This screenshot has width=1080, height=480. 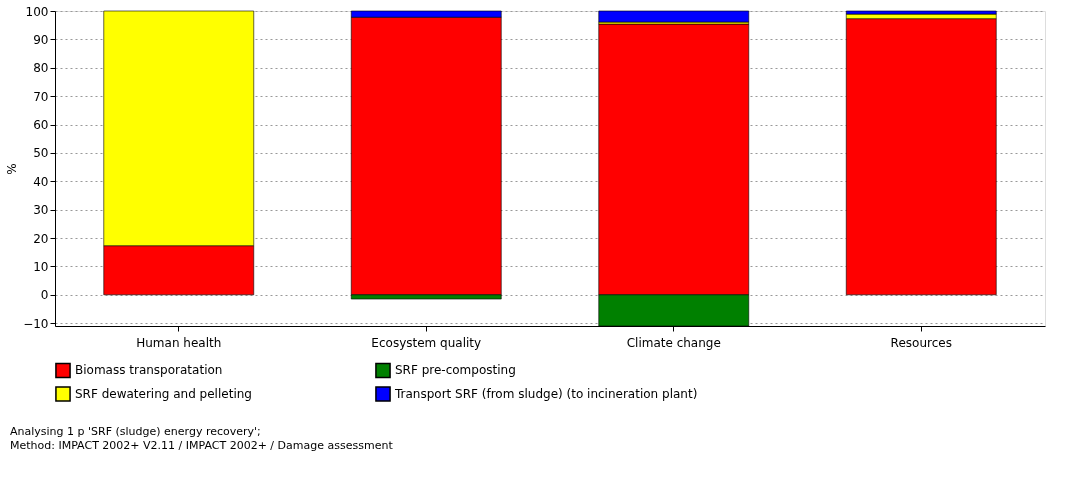 I want to click on legend-label: SRF dewatering and pelleting, so click(x=163, y=394).